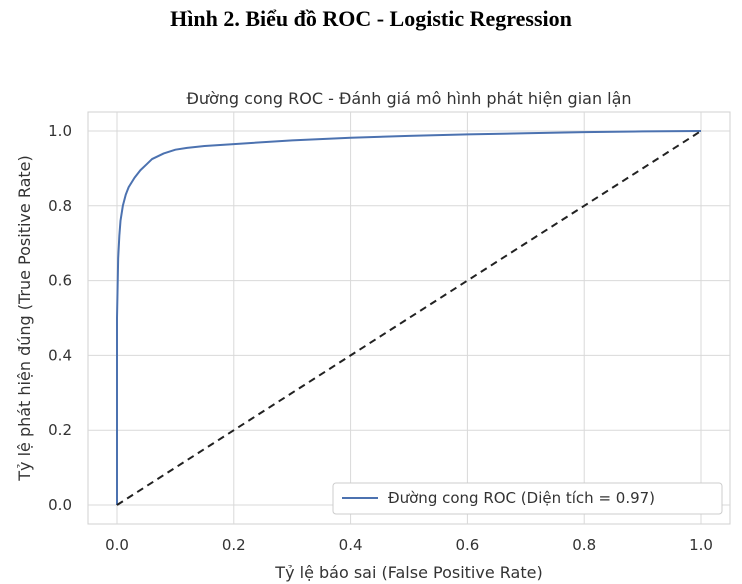 This screenshot has height=584, width=742. What do you see at coordinates (60, 505) in the screenshot?
I see `y-tick-label: 0.0` at bounding box center [60, 505].